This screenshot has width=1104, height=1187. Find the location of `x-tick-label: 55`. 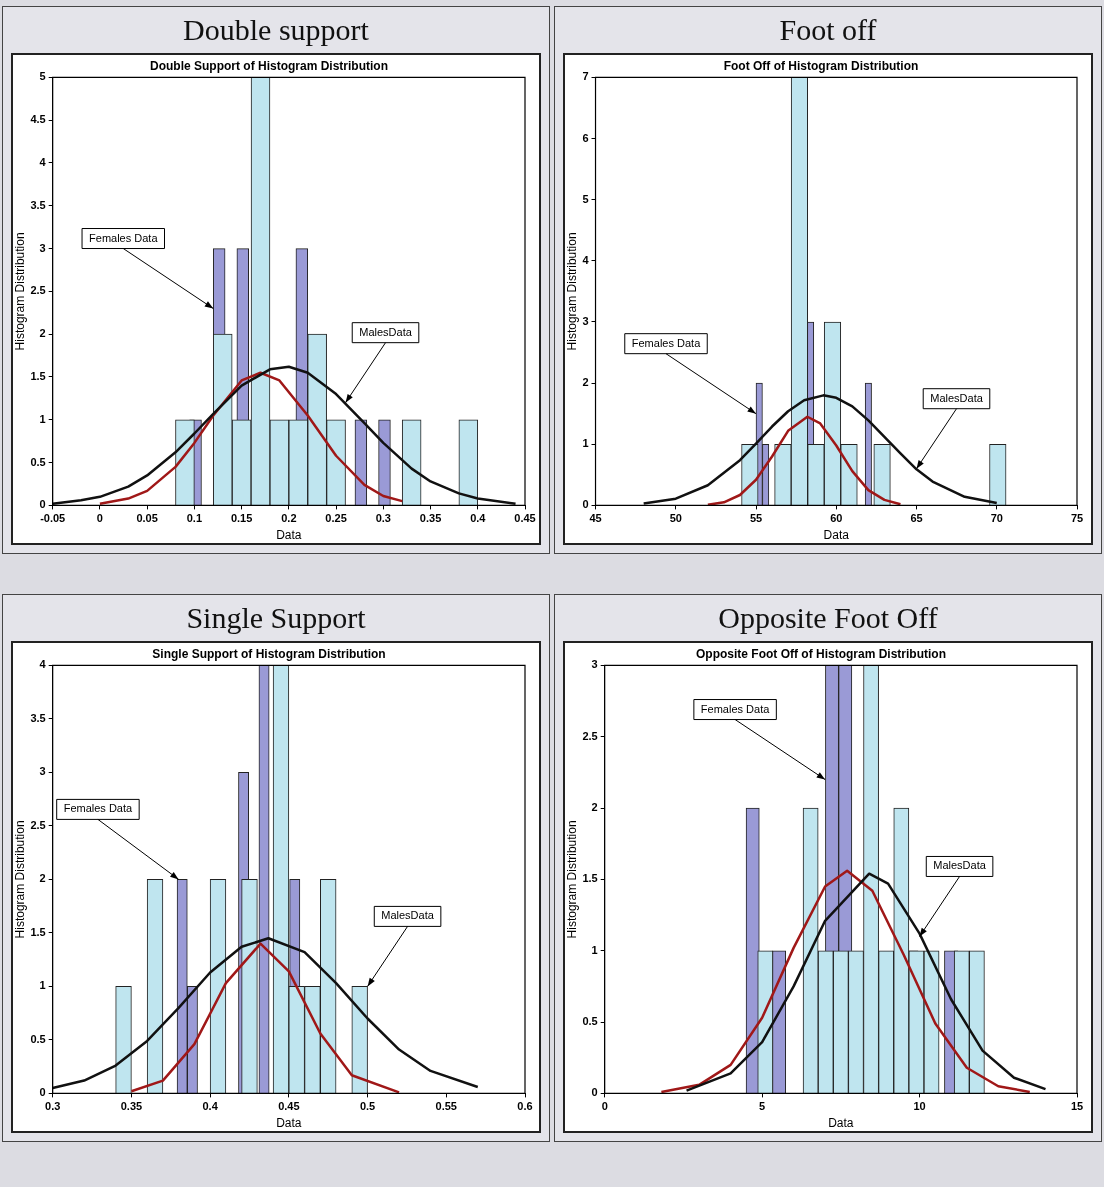

x-tick-label: 55 is located at coordinates (756, 518).